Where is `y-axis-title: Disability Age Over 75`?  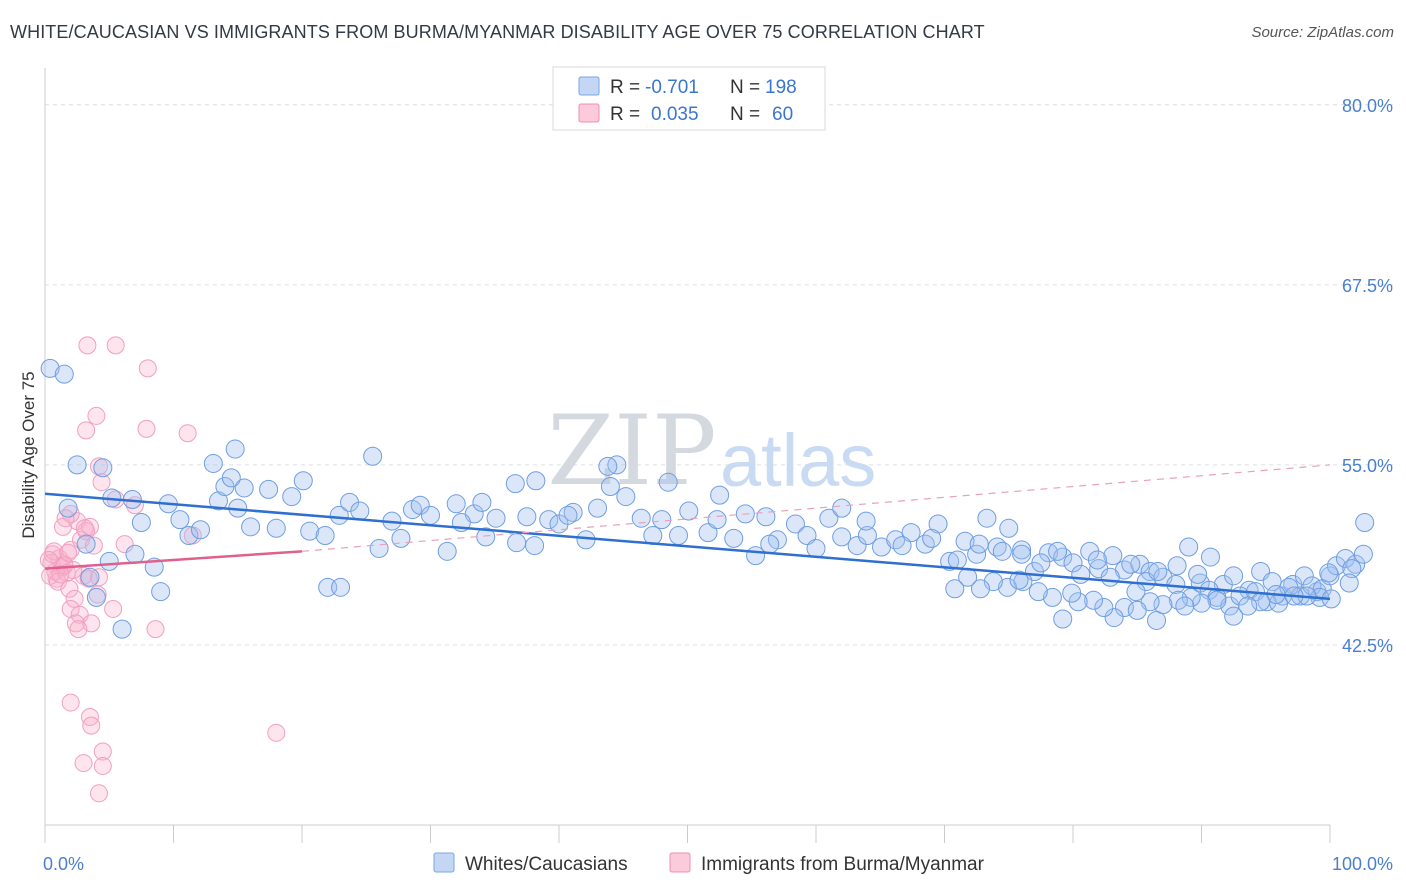 y-axis-title: Disability Age Over 75 is located at coordinates (28, 454).